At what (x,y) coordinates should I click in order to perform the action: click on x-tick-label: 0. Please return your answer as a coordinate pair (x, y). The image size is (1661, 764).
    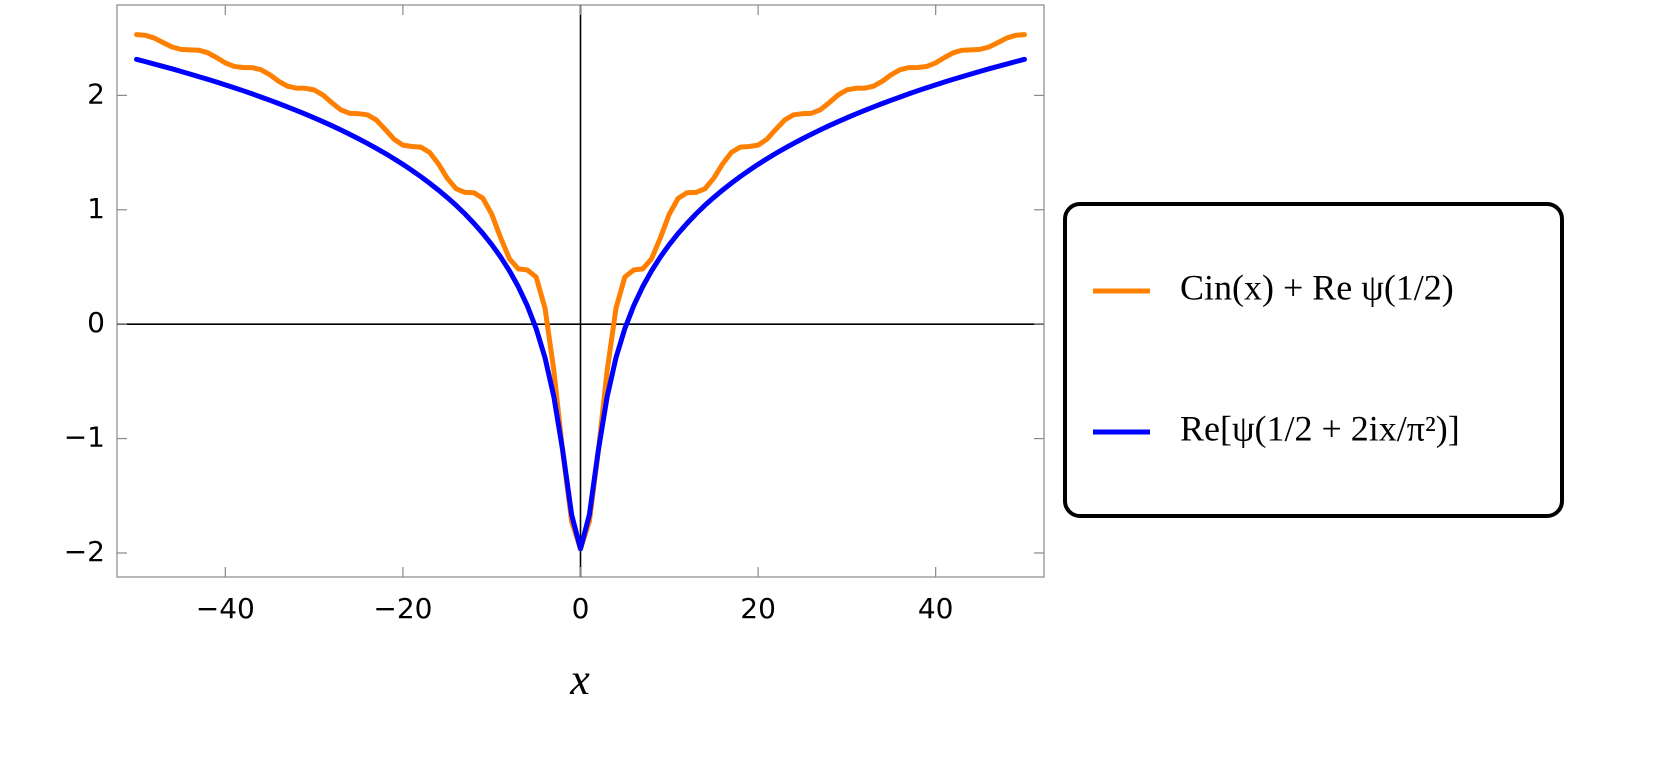
    Looking at the image, I should click on (581, 608).